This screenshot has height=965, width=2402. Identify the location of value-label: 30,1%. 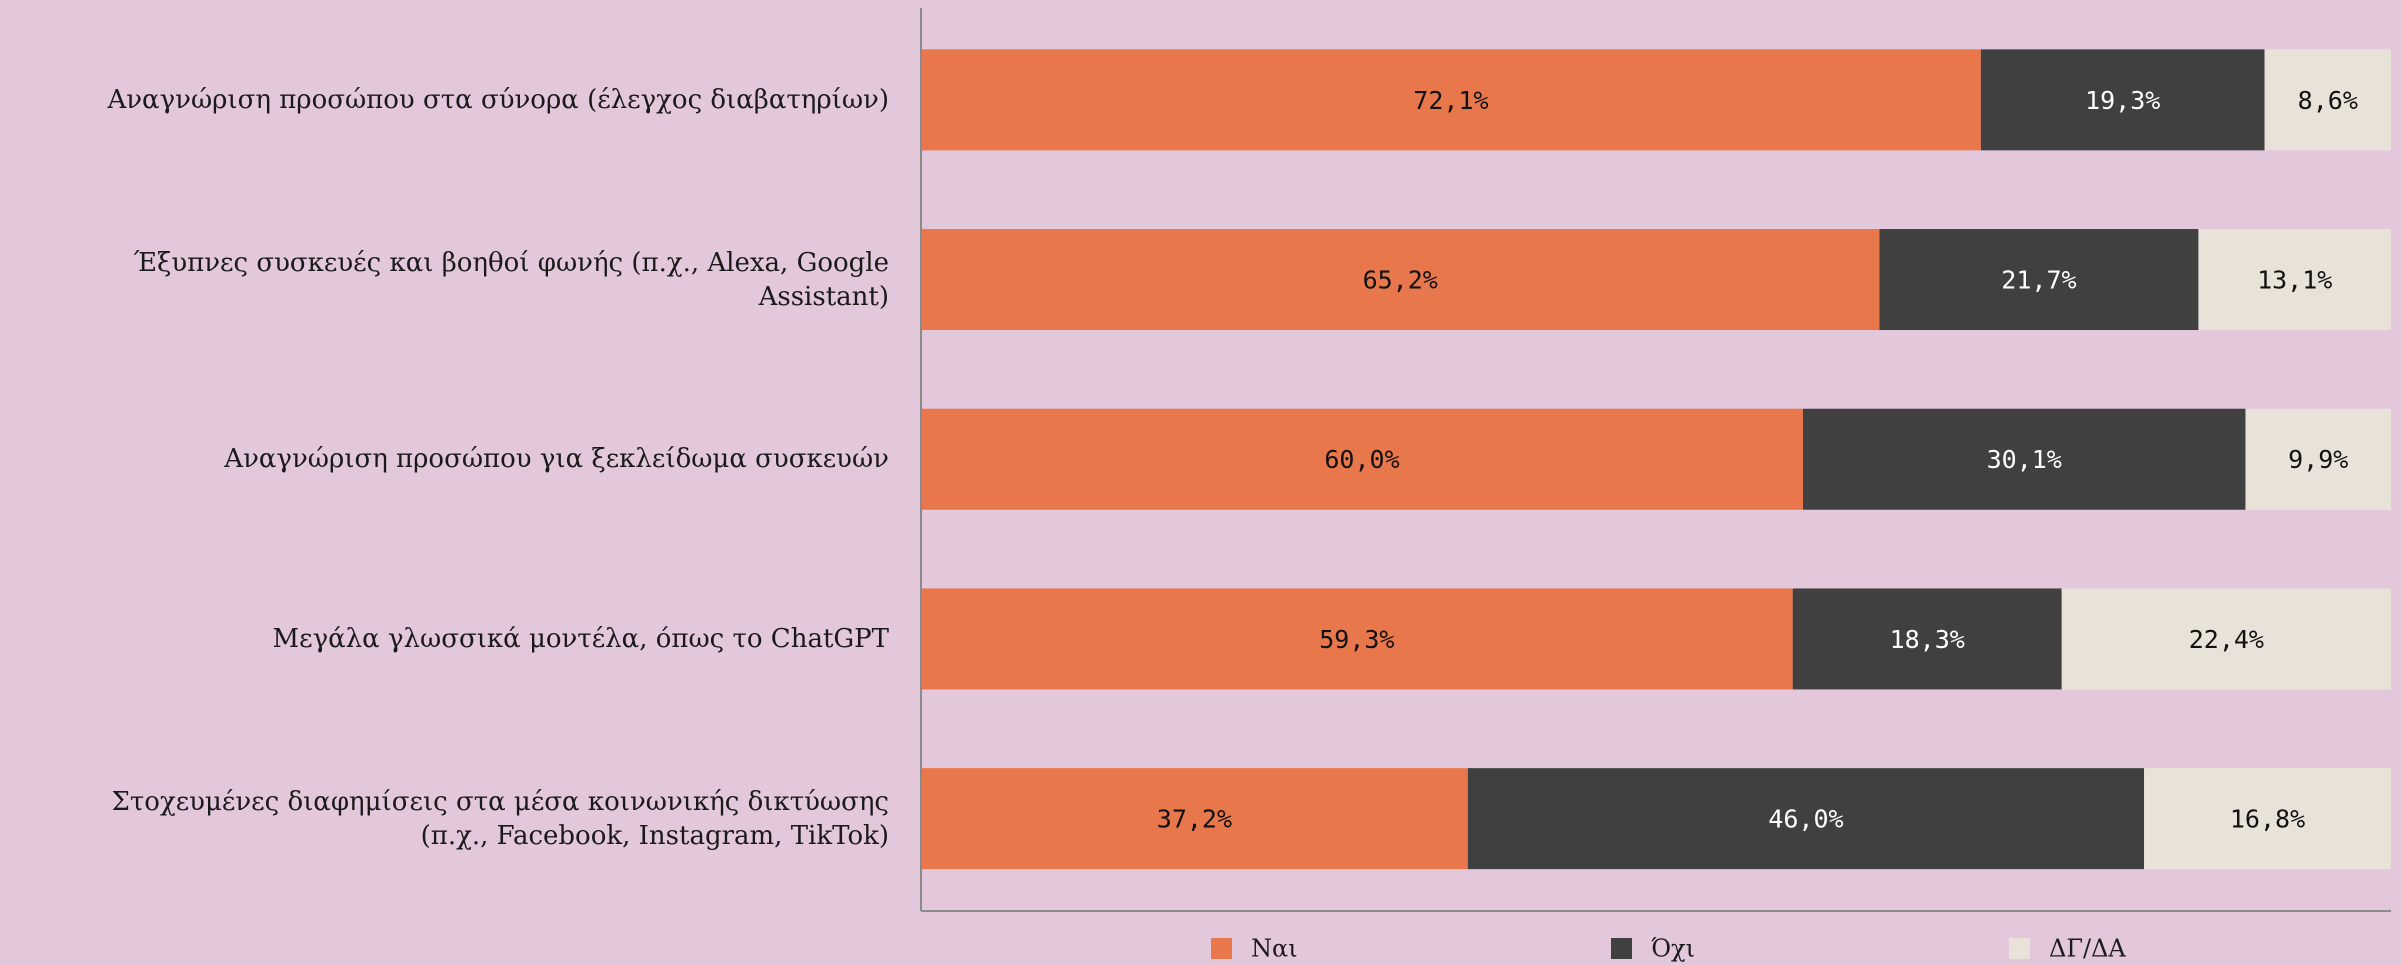
(2024, 459).